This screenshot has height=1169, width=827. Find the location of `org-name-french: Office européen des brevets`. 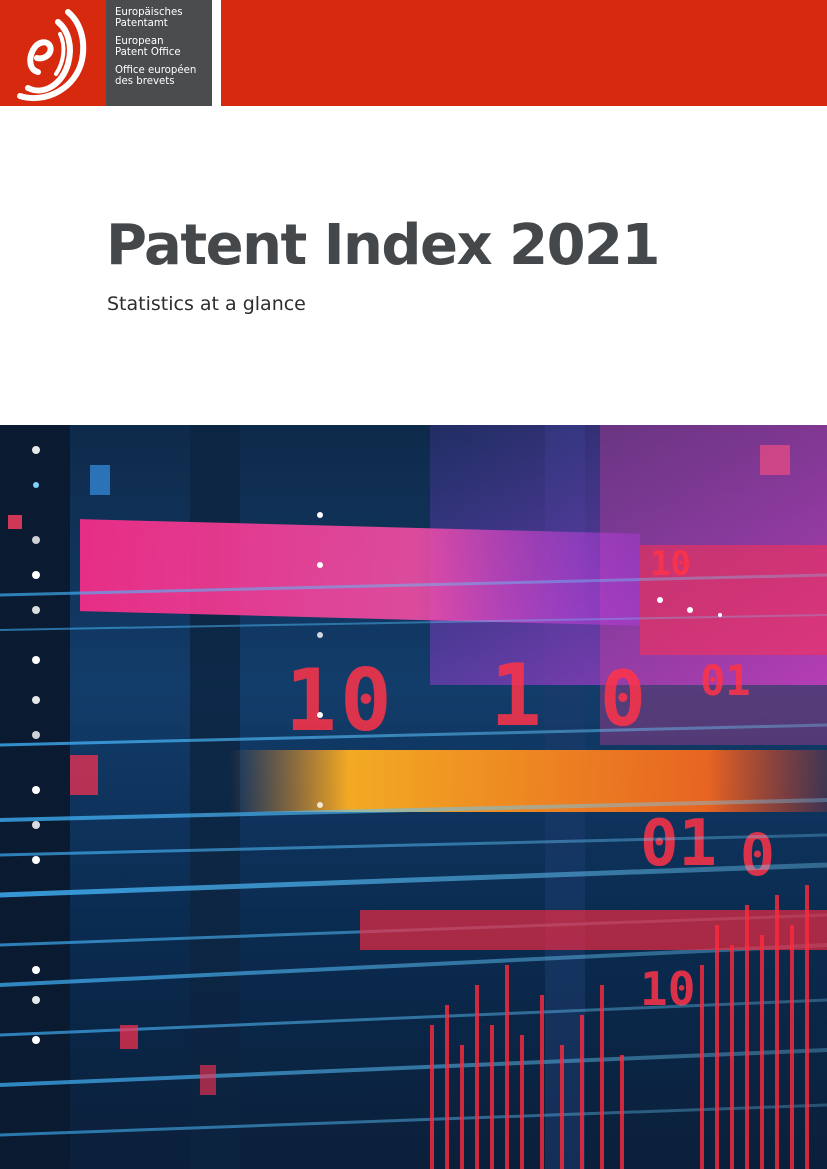

org-name-french: Office européen des brevets is located at coordinates (156, 76).